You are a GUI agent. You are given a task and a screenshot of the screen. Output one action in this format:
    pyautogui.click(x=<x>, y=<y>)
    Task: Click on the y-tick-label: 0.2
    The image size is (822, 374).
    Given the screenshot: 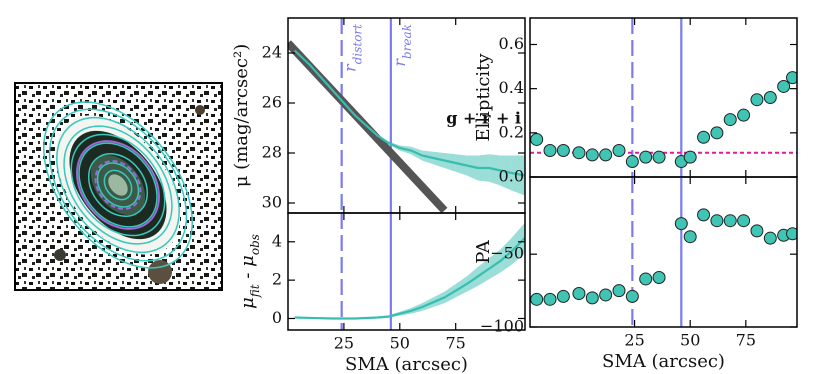 What is the action you would take?
    pyautogui.click(x=511, y=131)
    